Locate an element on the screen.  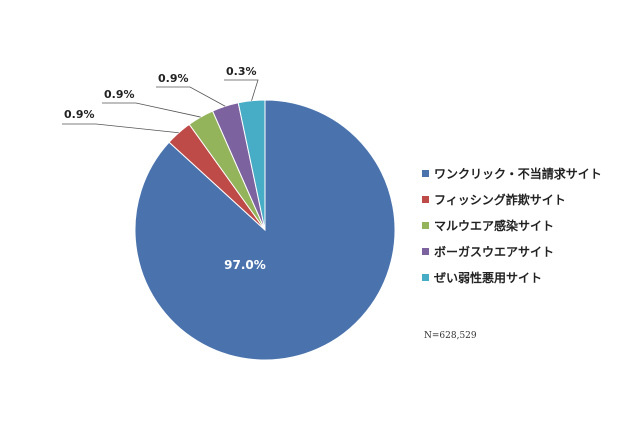
data-label-malware: 0.9% is located at coordinates (119, 94).